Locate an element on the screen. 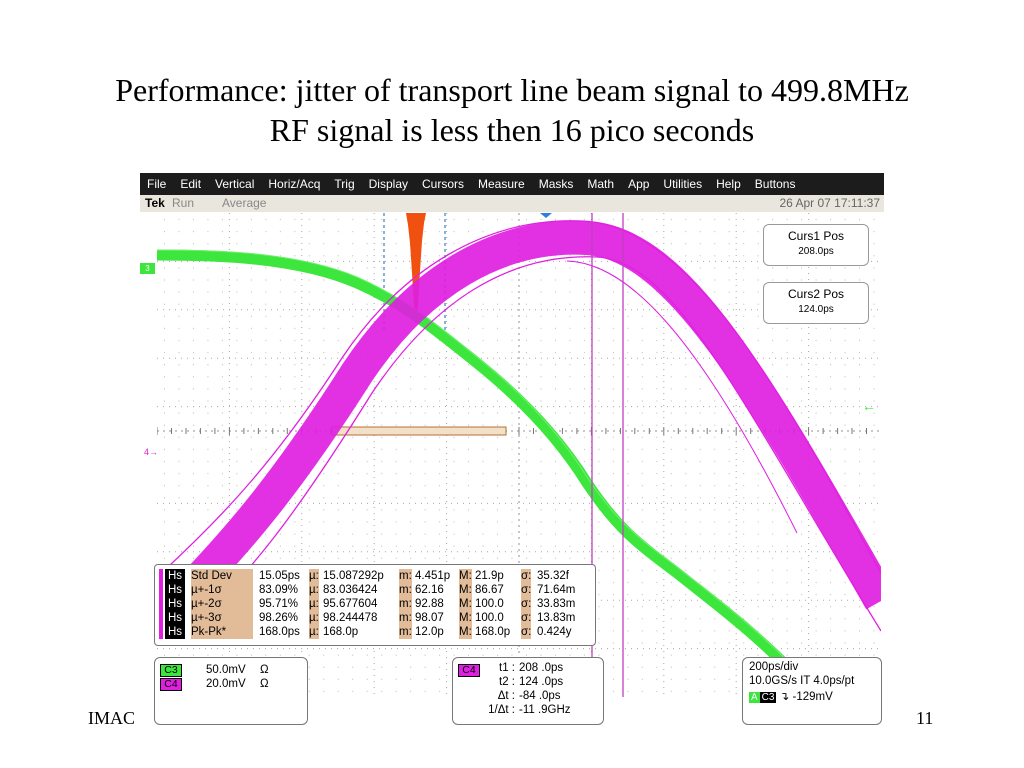 This screenshot has height=768, width=1024. trigger-position-marker is located at coordinates (546, 215).